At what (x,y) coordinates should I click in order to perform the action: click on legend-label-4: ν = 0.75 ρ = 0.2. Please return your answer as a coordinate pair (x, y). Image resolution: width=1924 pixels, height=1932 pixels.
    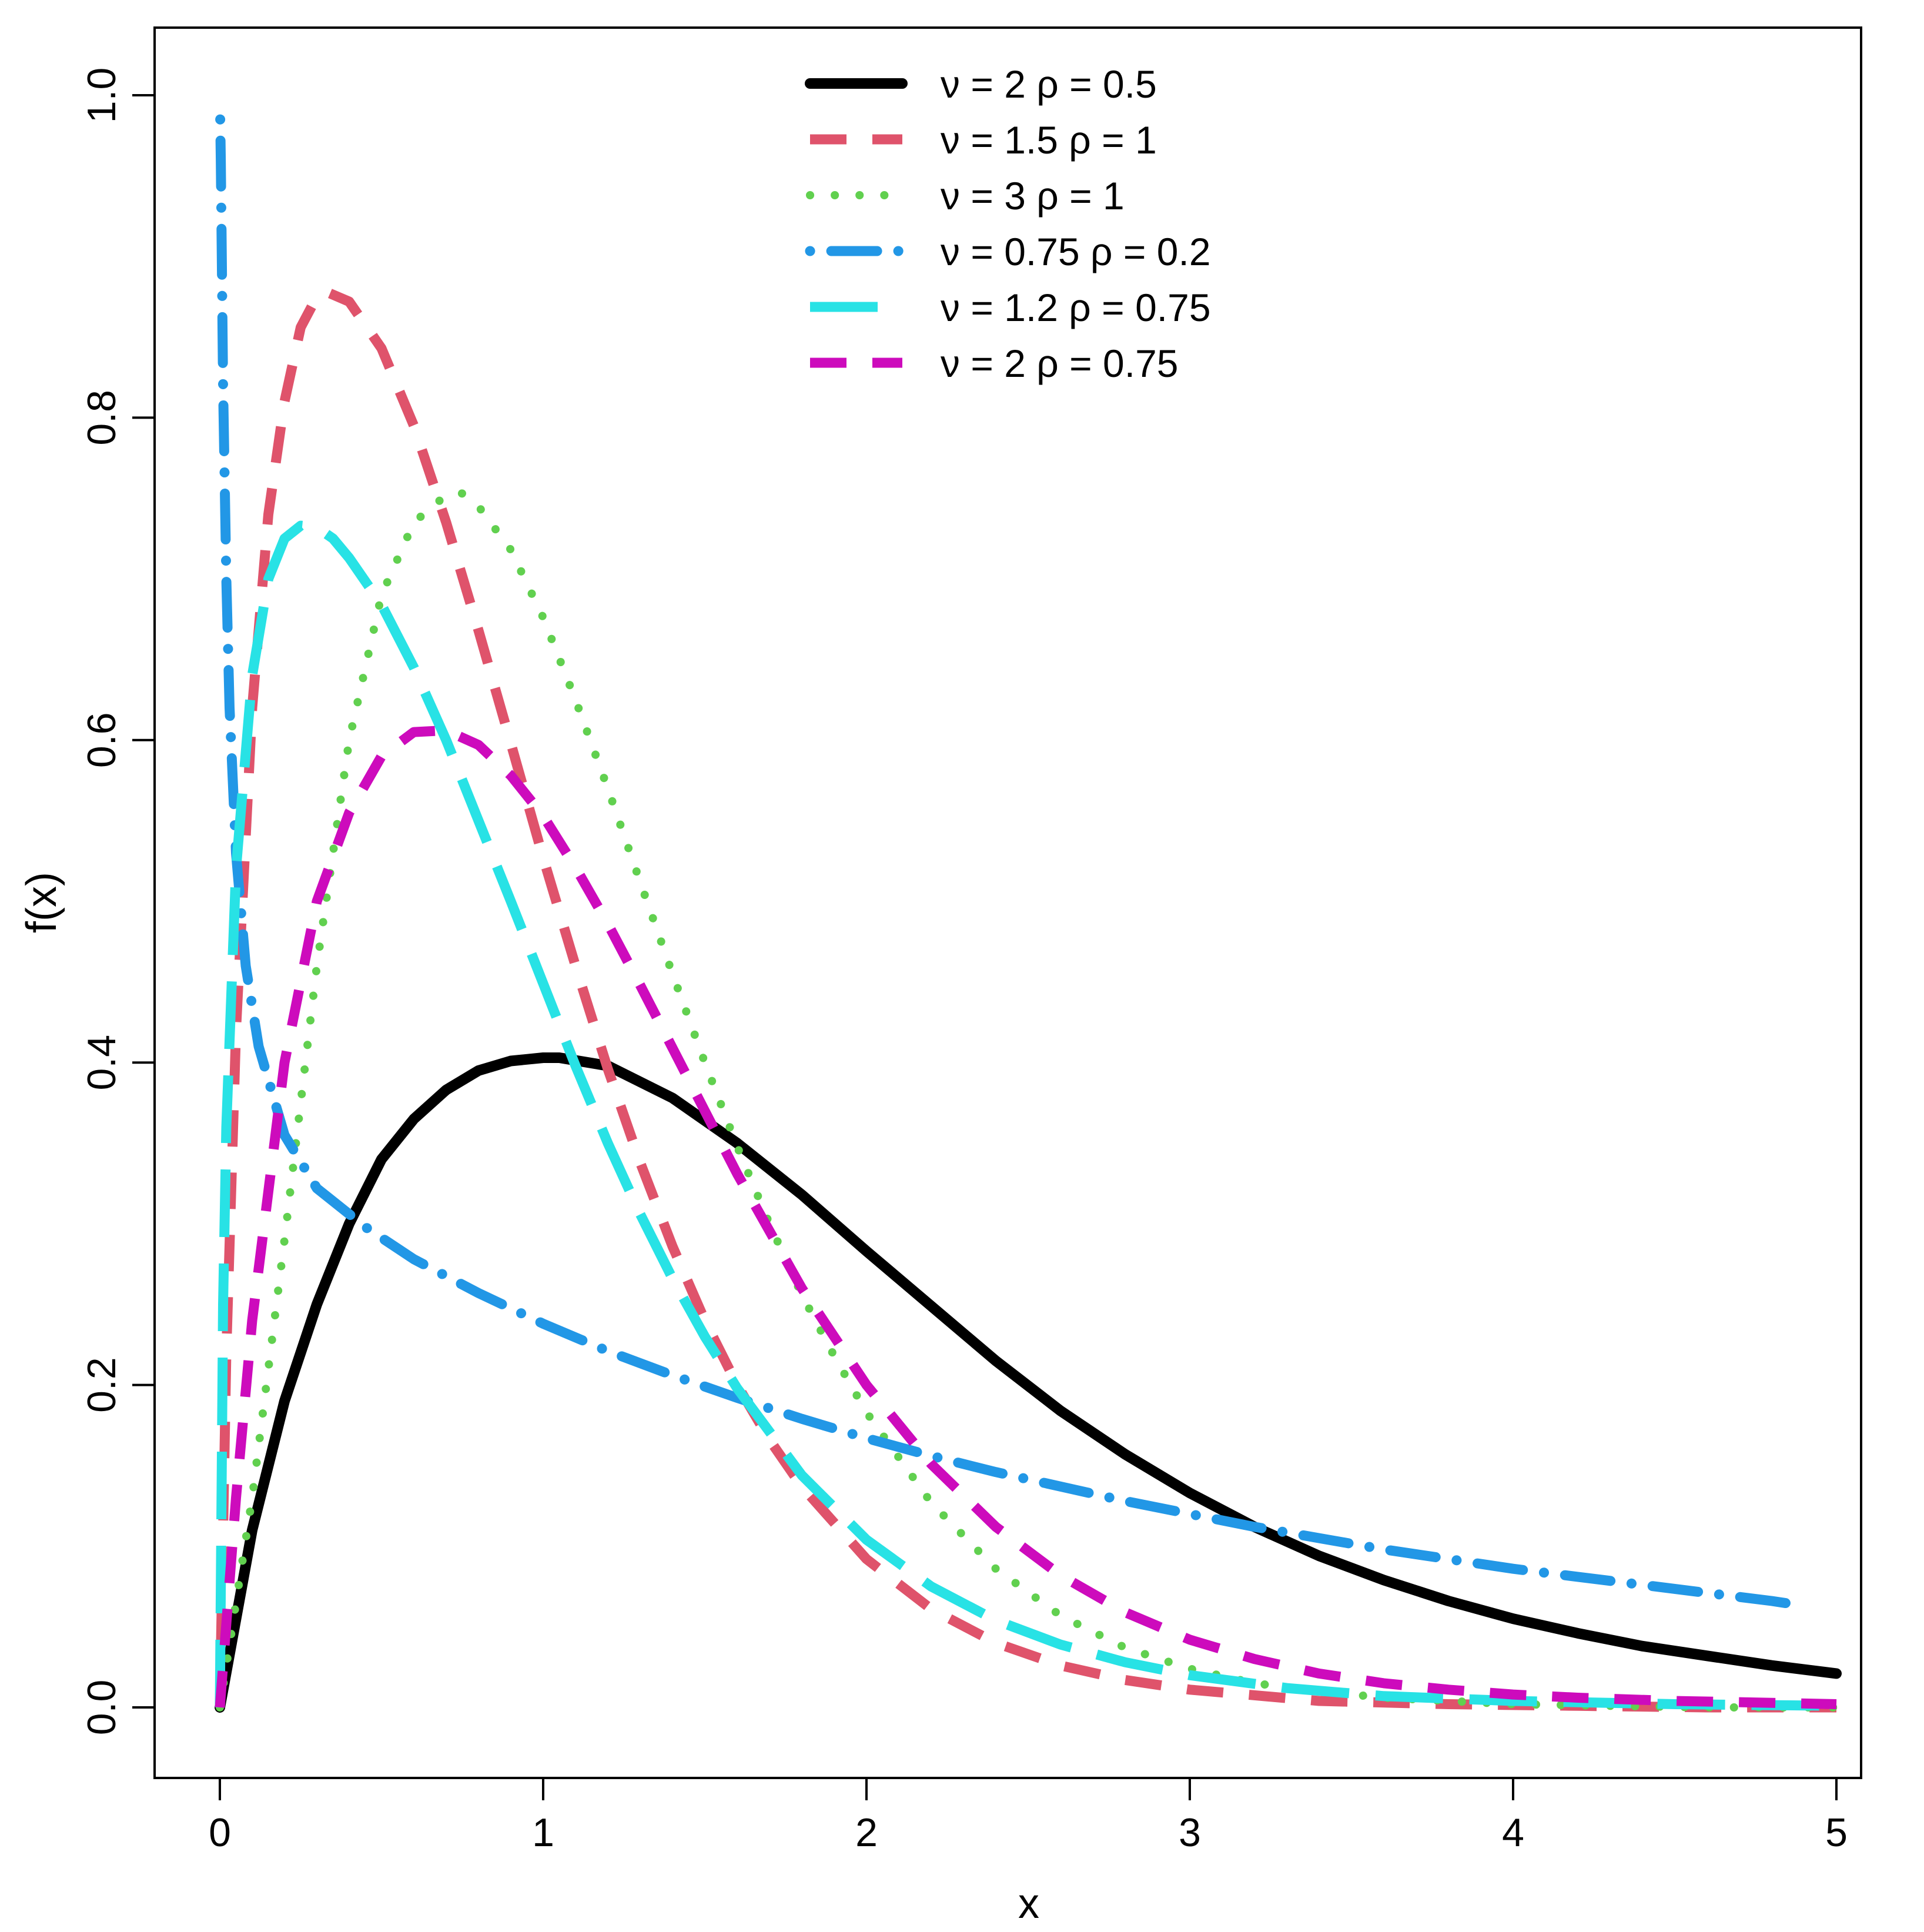
    Looking at the image, I should click on (1076, 251).